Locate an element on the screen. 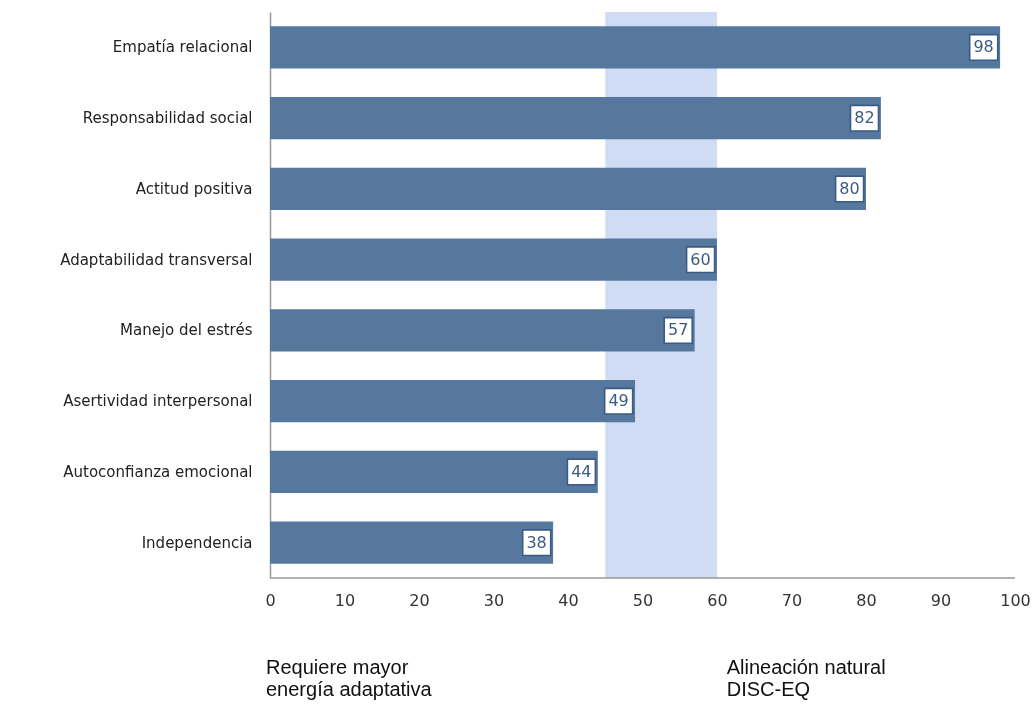 This screenshot has height=713, width=1033. x-tick-label: 20 is located at coordinates (419, 600).